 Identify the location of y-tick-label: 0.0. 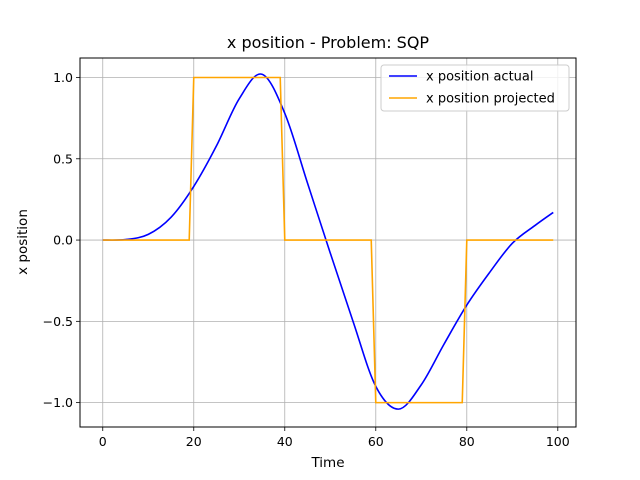
(63, 240).